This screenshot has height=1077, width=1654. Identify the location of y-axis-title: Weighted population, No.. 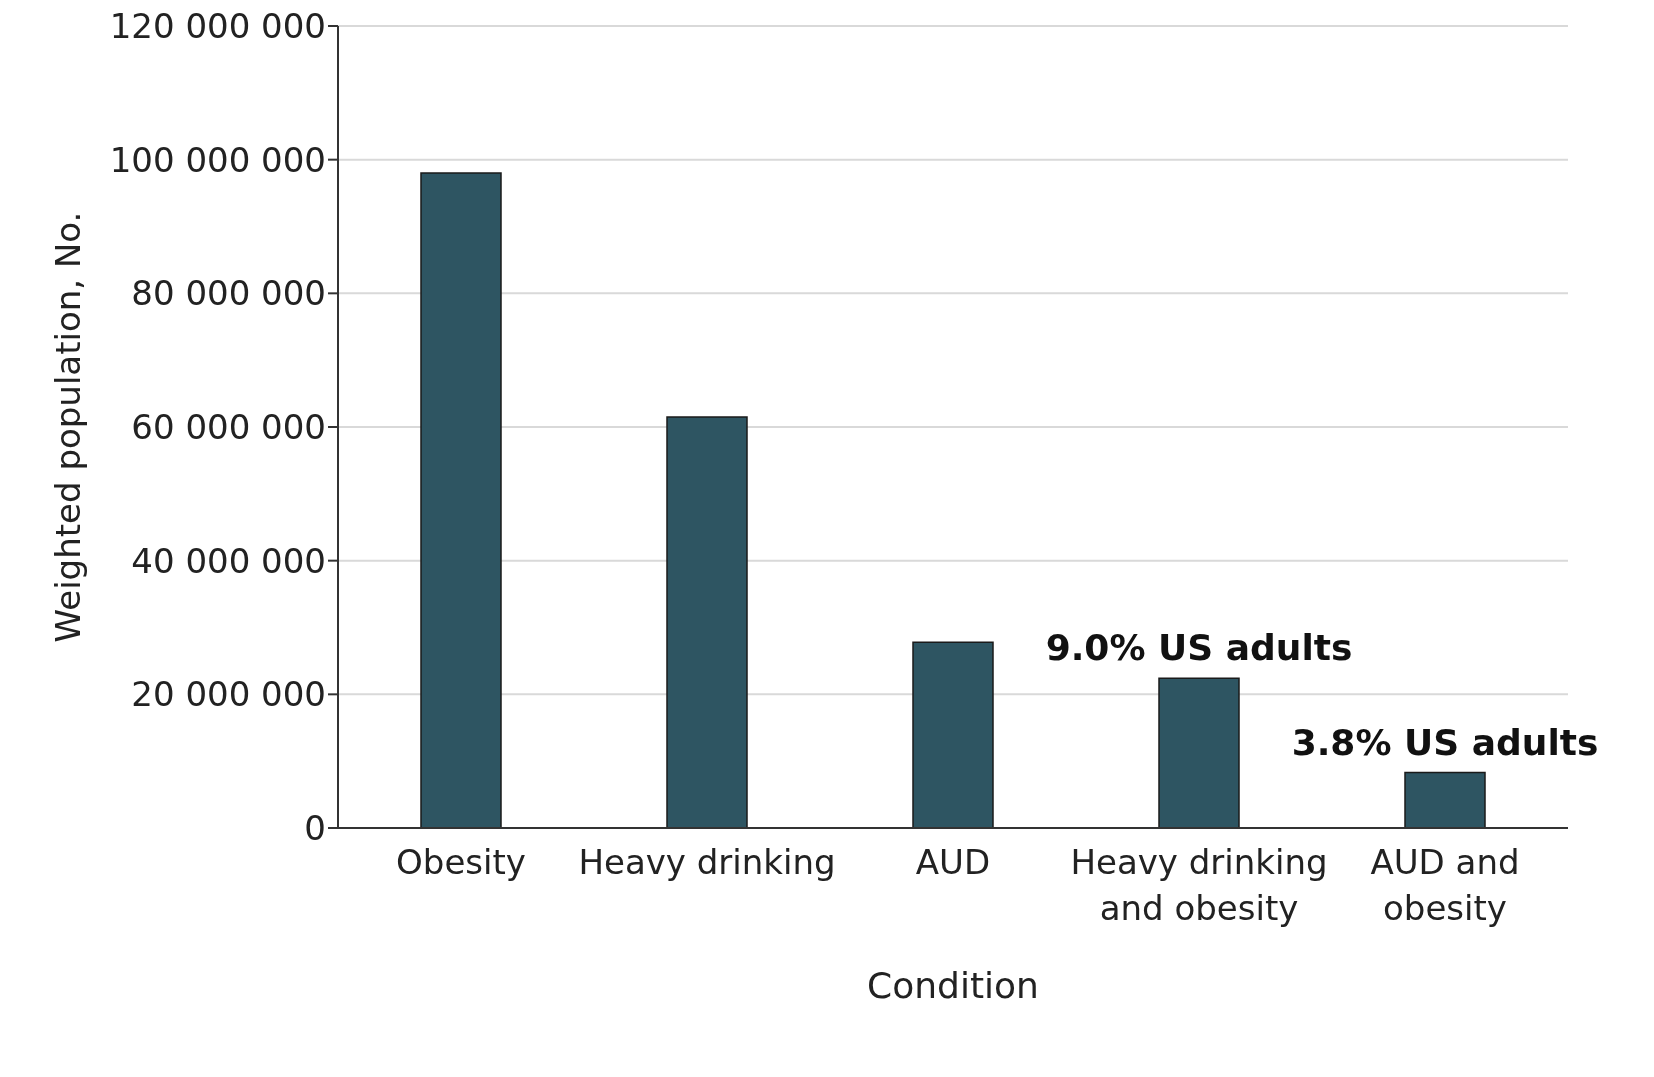
(68, 427).